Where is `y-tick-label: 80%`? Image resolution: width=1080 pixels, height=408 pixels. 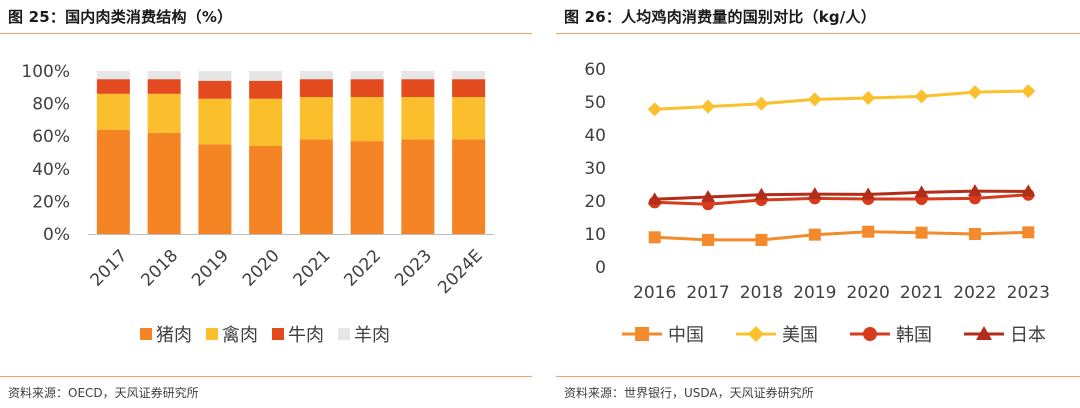 y-tick-label: 80% is located at coordinates (51, 105).